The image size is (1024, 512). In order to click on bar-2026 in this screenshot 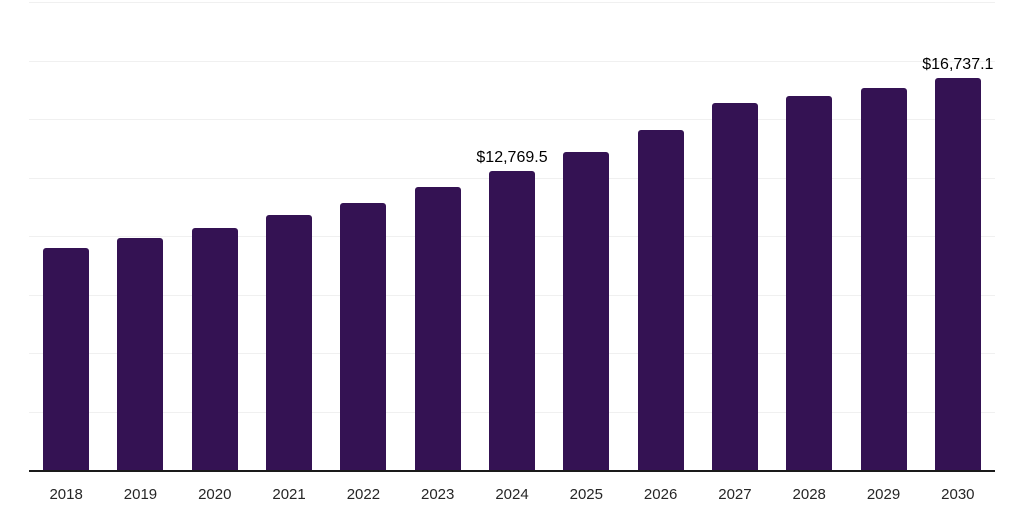, I will do `click(660, 299)`.